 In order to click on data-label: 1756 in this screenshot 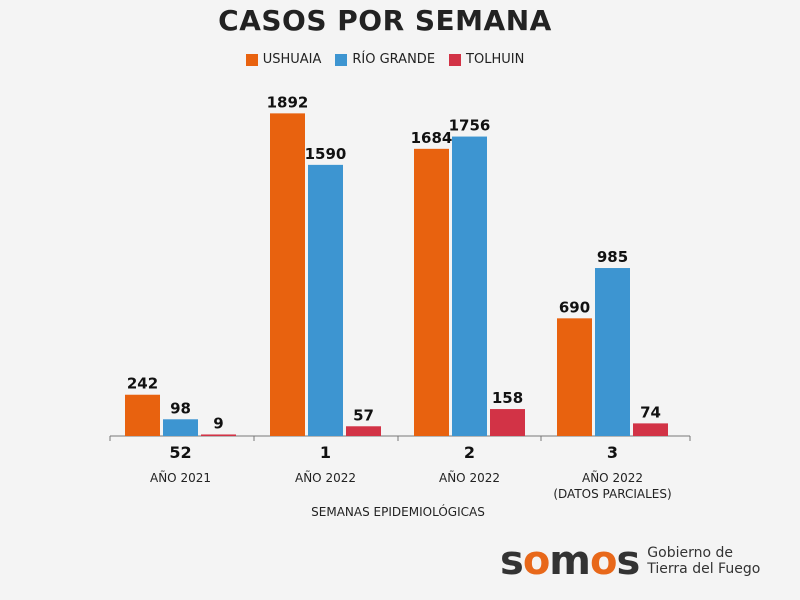, I will do `click(470, 126)`.